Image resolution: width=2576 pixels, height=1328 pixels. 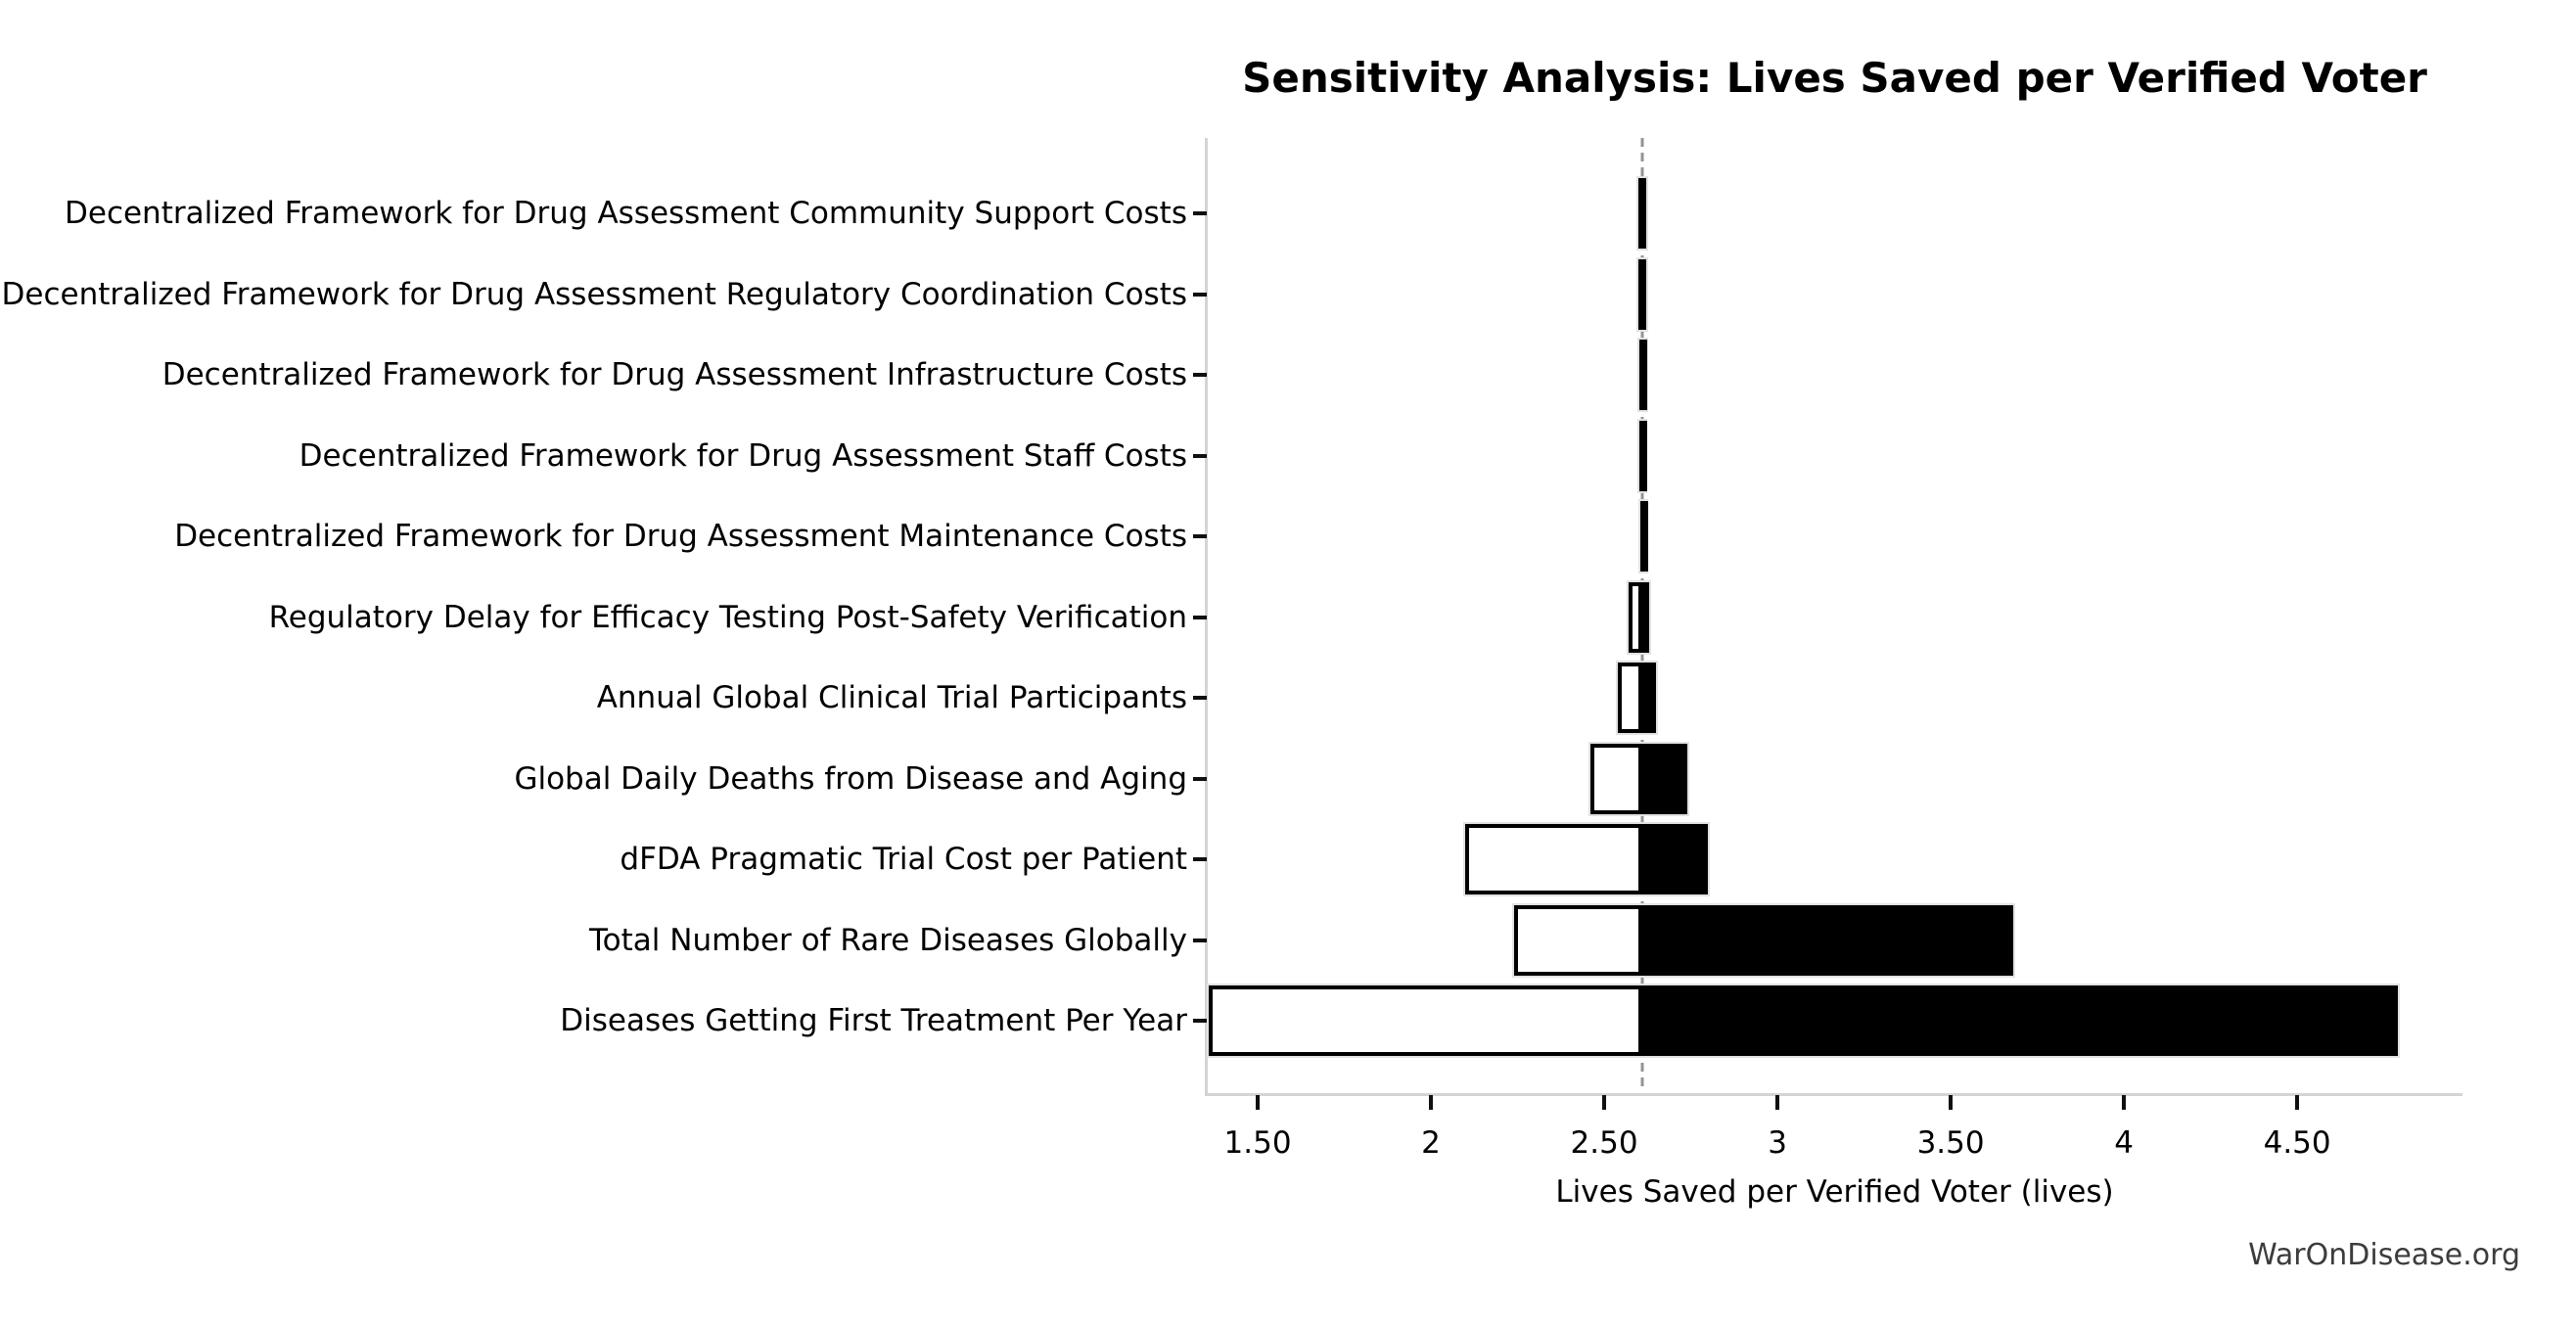 What do you see at coordinates (1835, 1192) in the screenshot?
I see `x-axis-title: Lives Saved per Verified Voter (lives)` at bounding box center [1835, 1192].